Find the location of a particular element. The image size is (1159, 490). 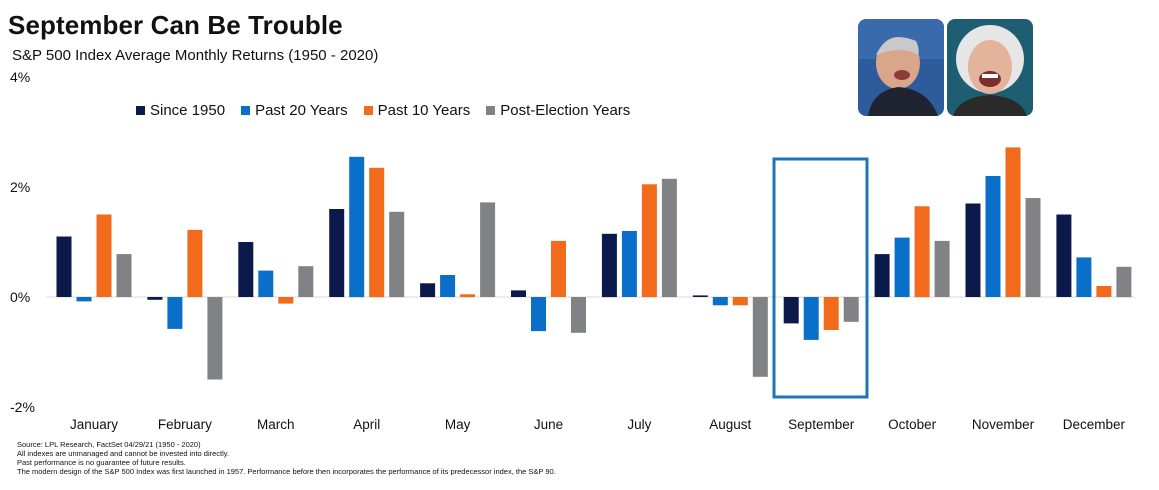

x-tick-label: September is located at coordinates (821, 424).